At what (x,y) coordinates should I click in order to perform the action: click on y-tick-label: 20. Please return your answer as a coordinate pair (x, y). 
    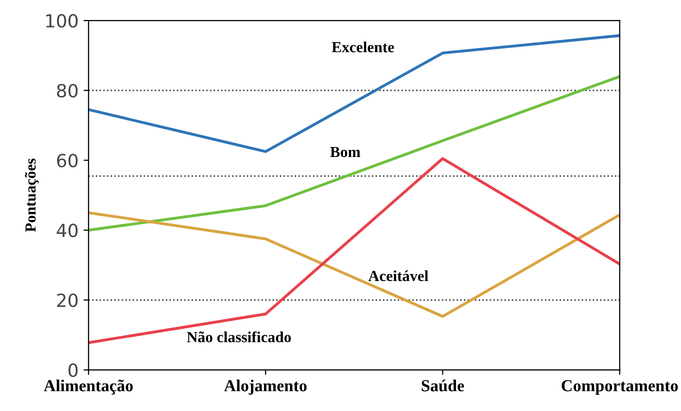
    Looking at the image, I should click on (67, 300).